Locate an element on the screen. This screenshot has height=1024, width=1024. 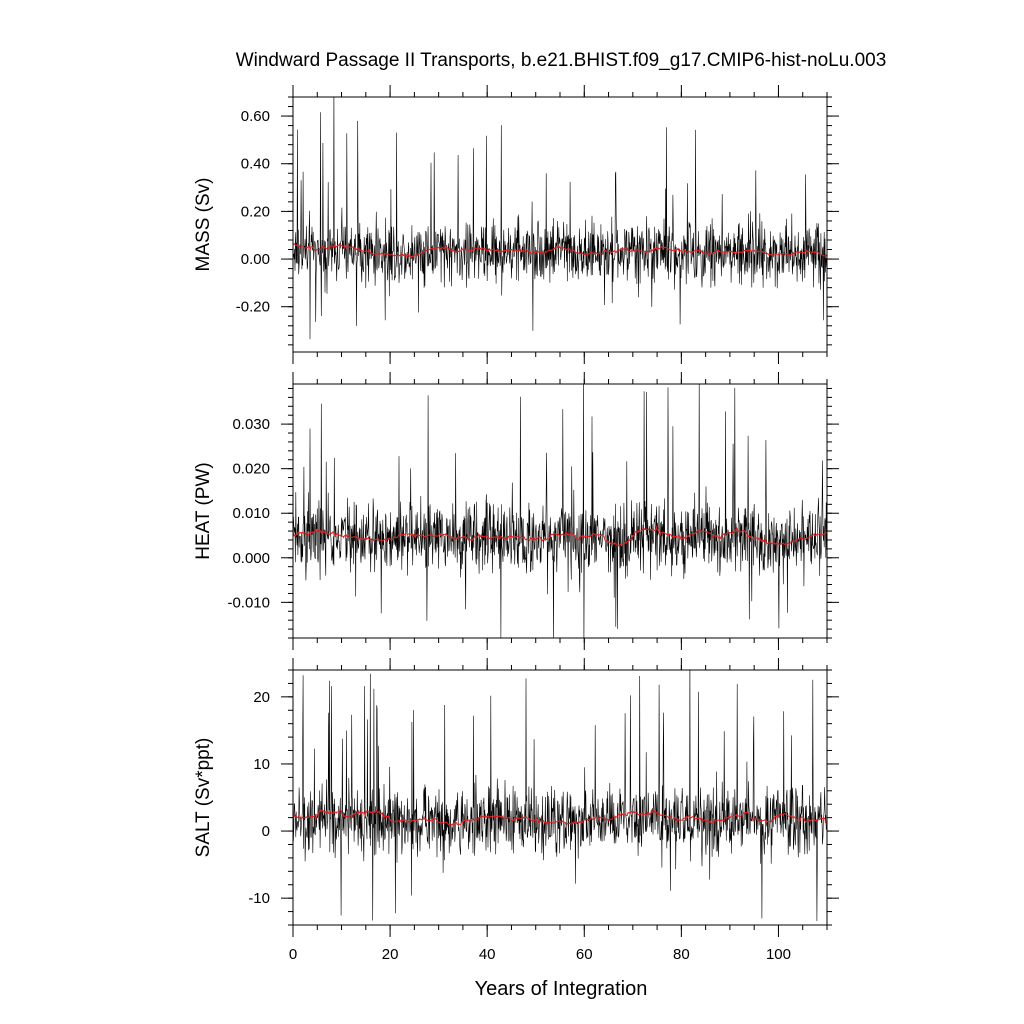
x-tick-label: 40 is located at coordinates (487, 954).